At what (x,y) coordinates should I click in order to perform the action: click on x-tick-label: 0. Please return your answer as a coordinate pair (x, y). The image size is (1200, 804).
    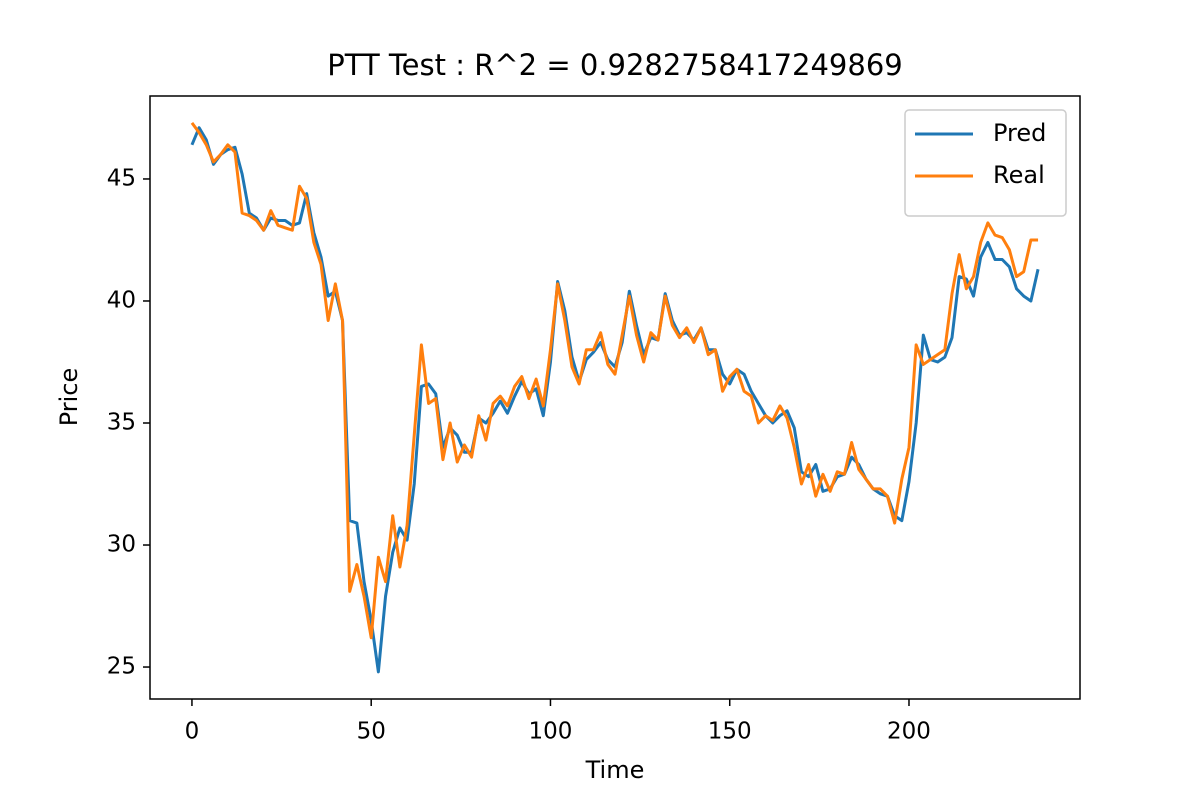
    Looking at the image, I should click on (192, 732).